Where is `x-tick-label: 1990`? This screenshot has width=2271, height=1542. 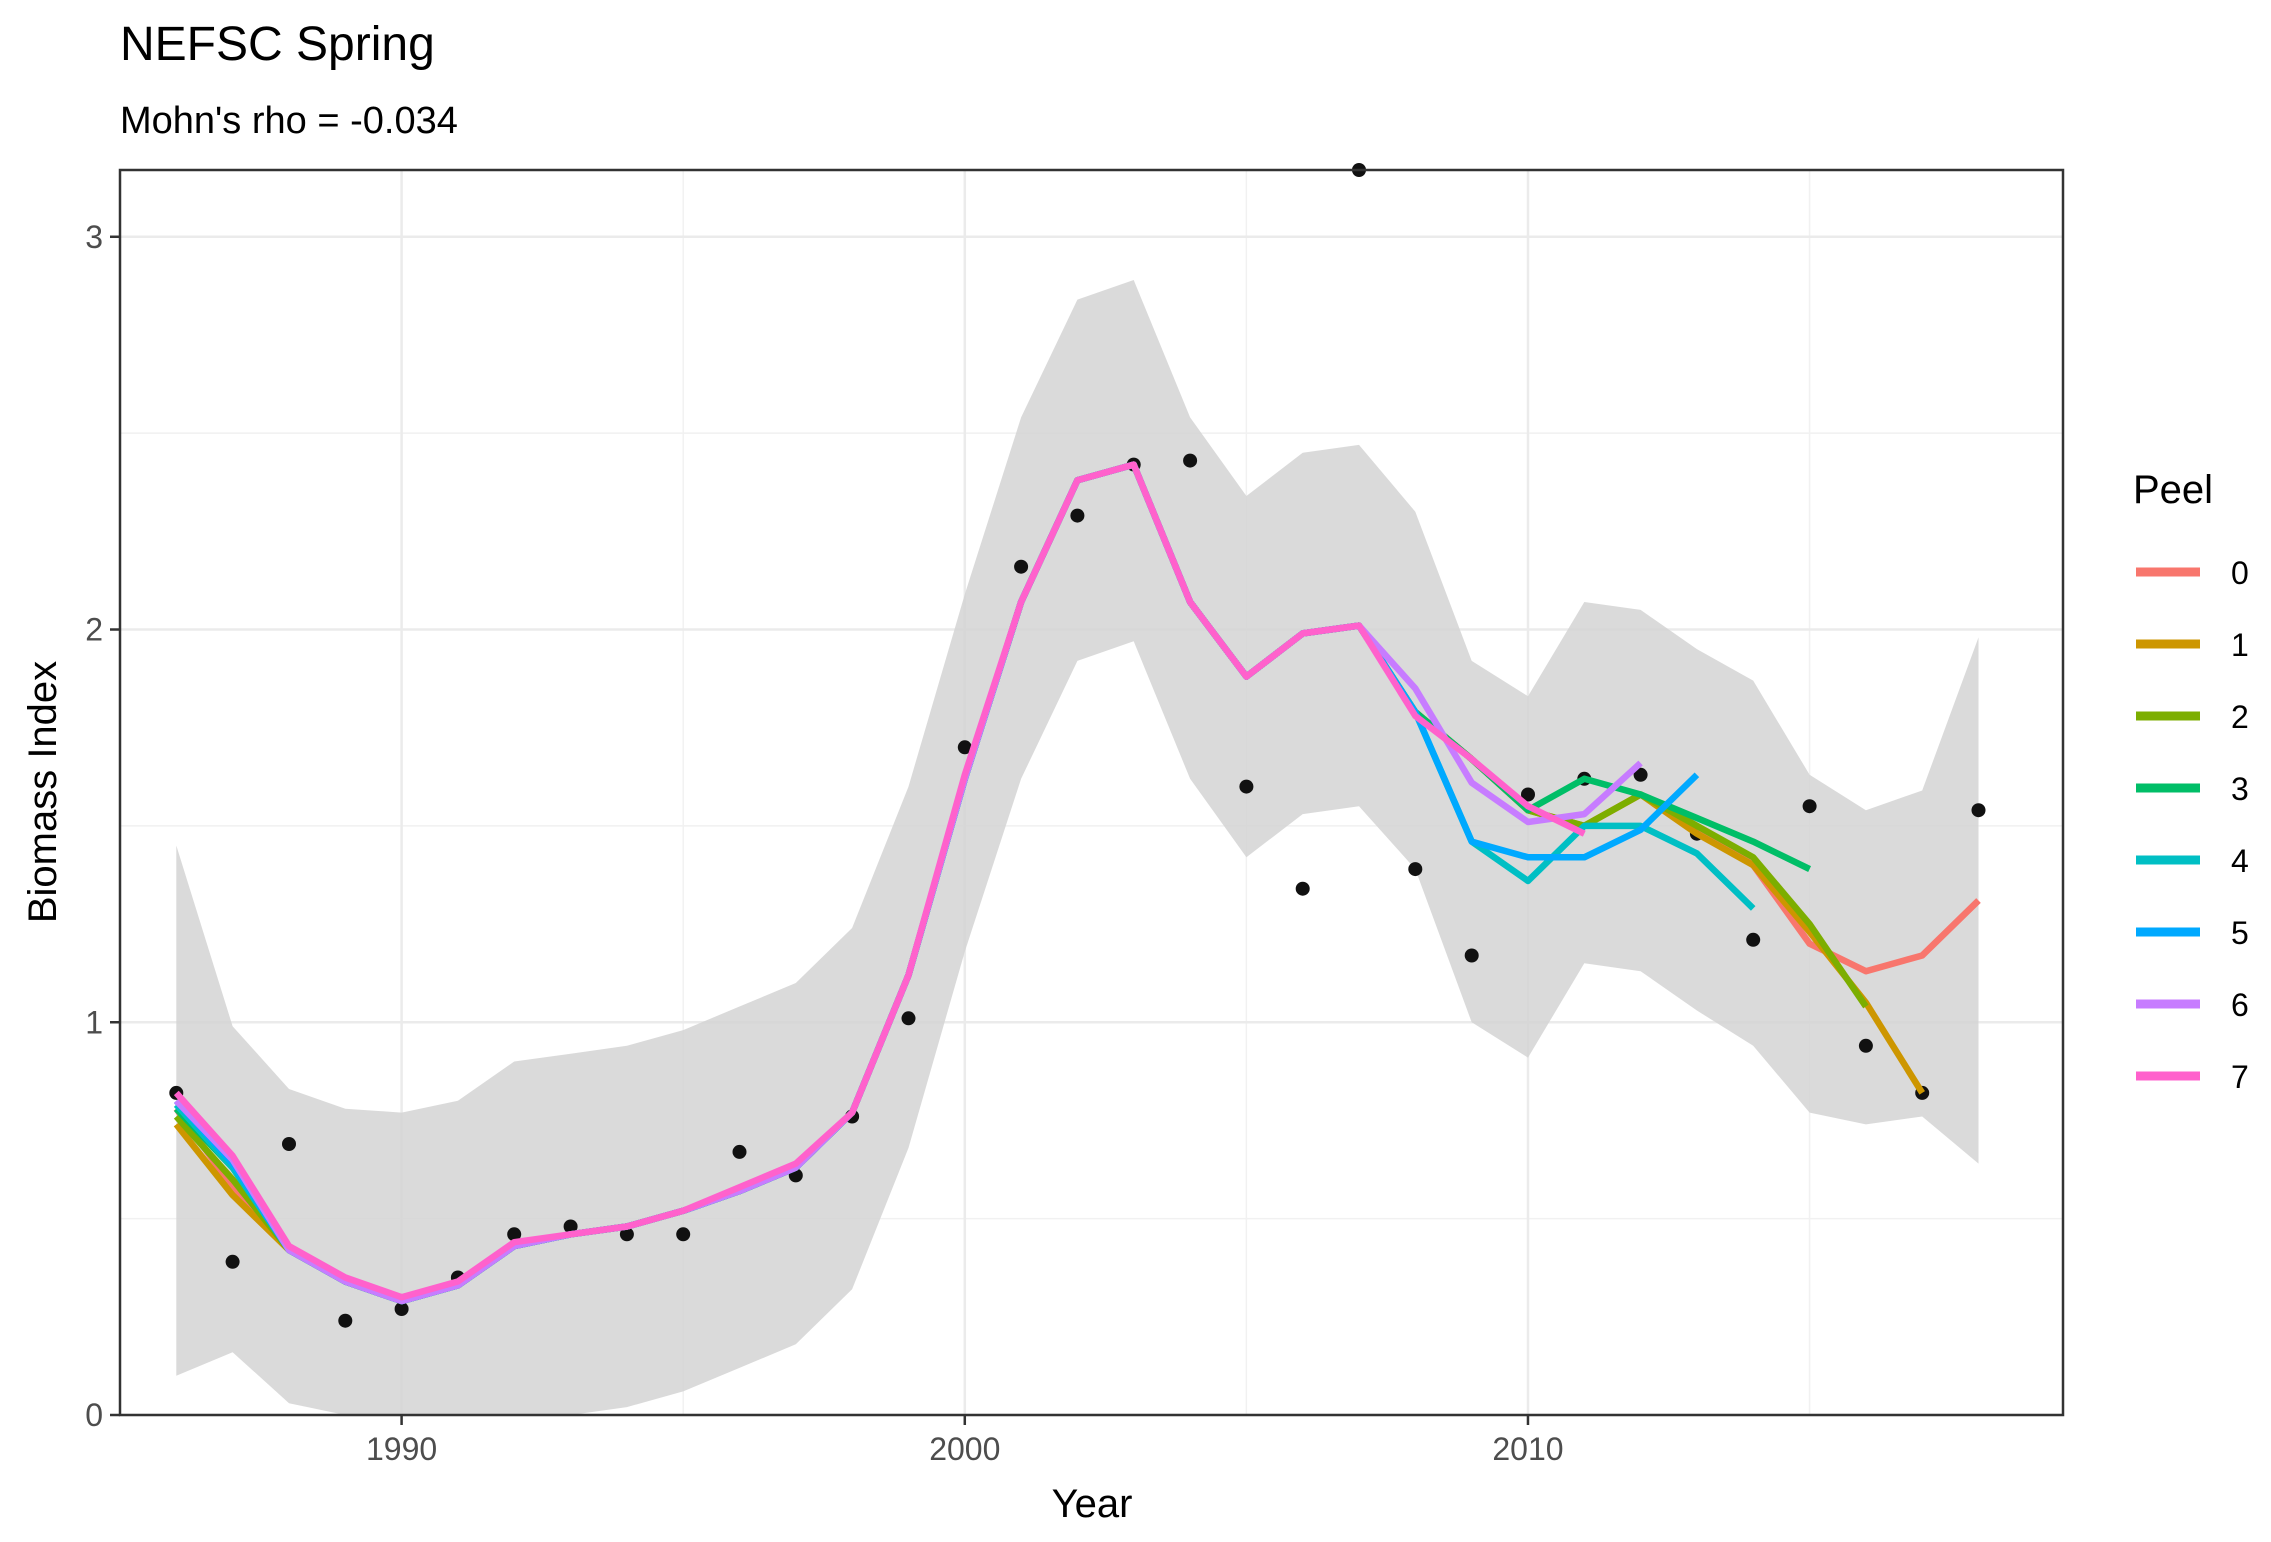 x-tick-label: 1990 is located at coordinates (401, 1449).